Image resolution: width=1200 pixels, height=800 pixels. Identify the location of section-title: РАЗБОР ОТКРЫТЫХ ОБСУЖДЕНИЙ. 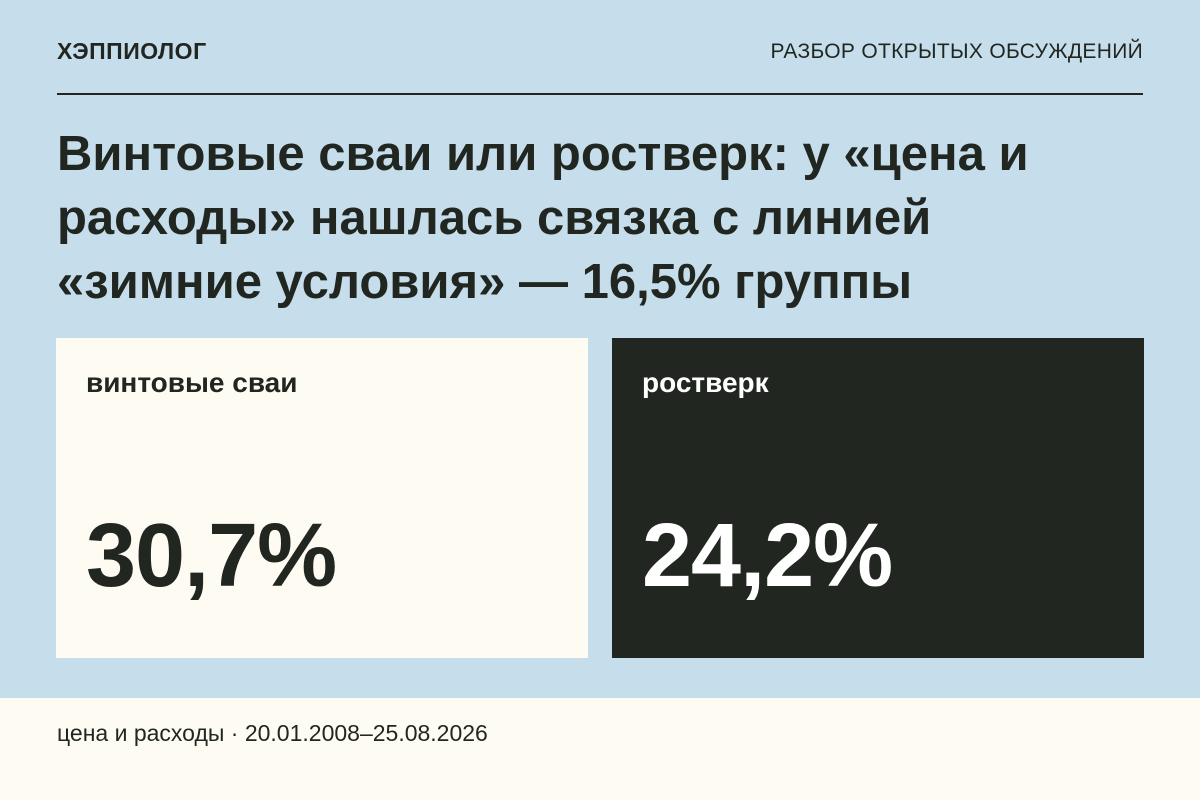
(956, 51).